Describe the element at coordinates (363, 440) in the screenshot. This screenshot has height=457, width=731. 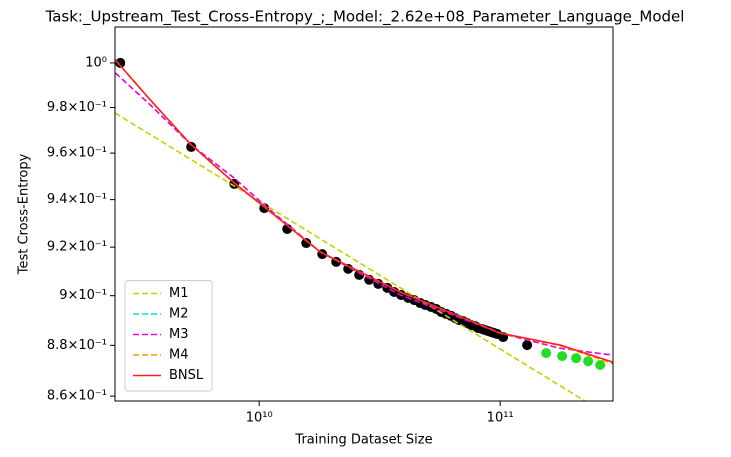
I see `x-axis-label: Training Dataset Size` at that location.